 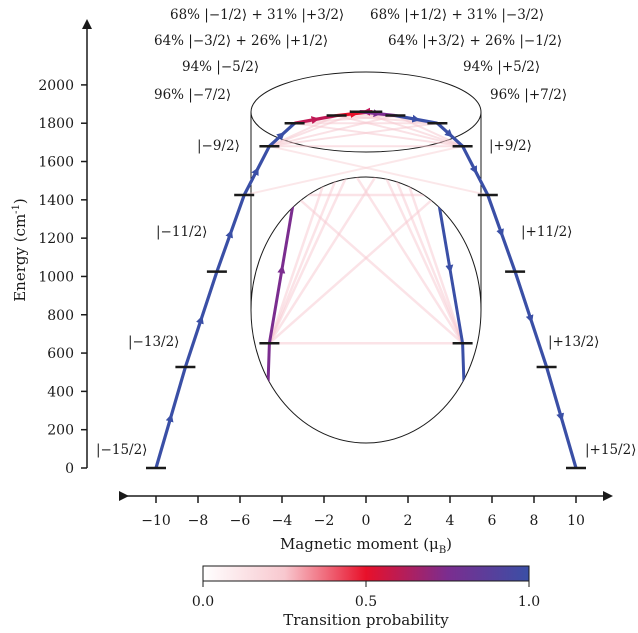 I want to click on x-tick-label: −4, so click(x=282, y=521).